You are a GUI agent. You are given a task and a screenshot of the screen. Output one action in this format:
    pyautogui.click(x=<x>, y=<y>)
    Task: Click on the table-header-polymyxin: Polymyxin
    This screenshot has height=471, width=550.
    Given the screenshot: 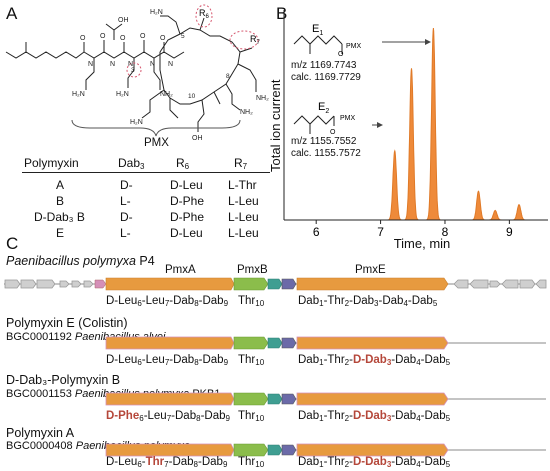 What is the action you would take?
    pyautogui.click(x=51, y=163)
    